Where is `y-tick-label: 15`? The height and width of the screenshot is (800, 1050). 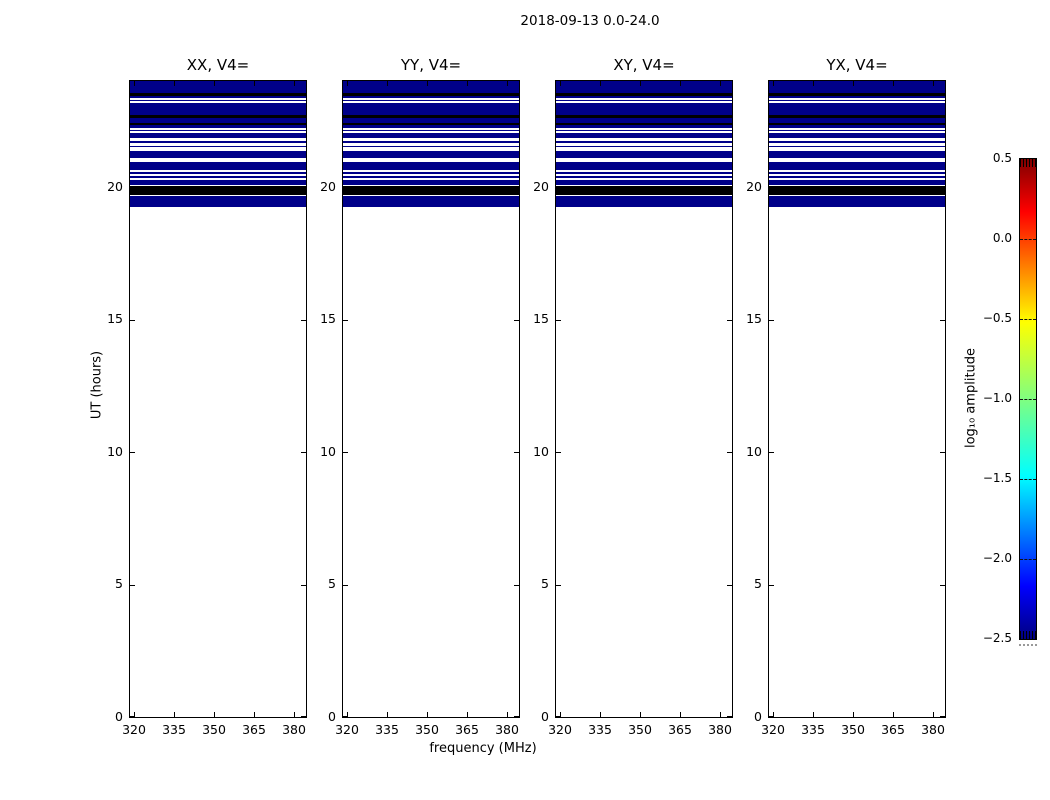
y-tick-label: 15 is located at coordinates (754, 318).